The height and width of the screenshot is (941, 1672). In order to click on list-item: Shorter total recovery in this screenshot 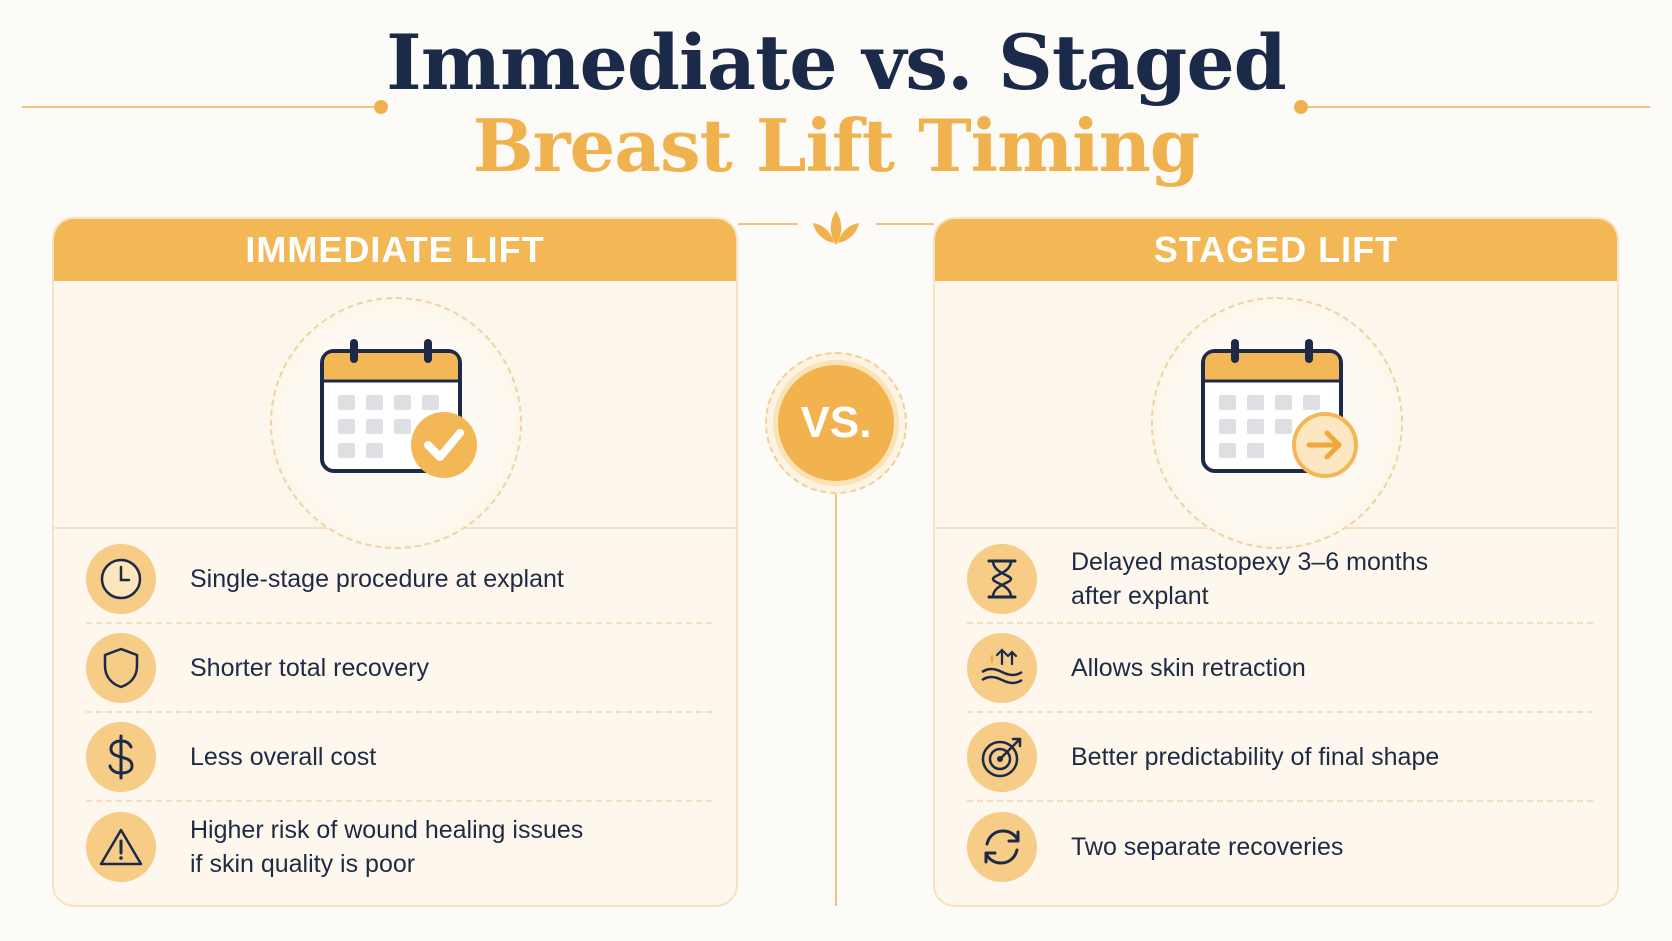, I will do `click(399, 668)`.